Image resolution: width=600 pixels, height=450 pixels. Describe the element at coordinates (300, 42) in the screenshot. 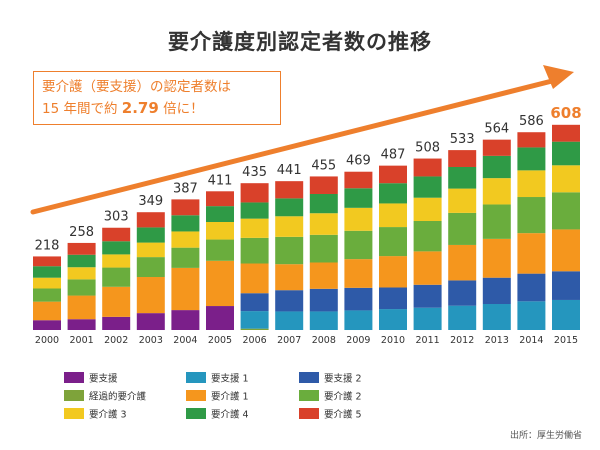

I see `chart-title: 要介護度別認定者数の推移` at that location.